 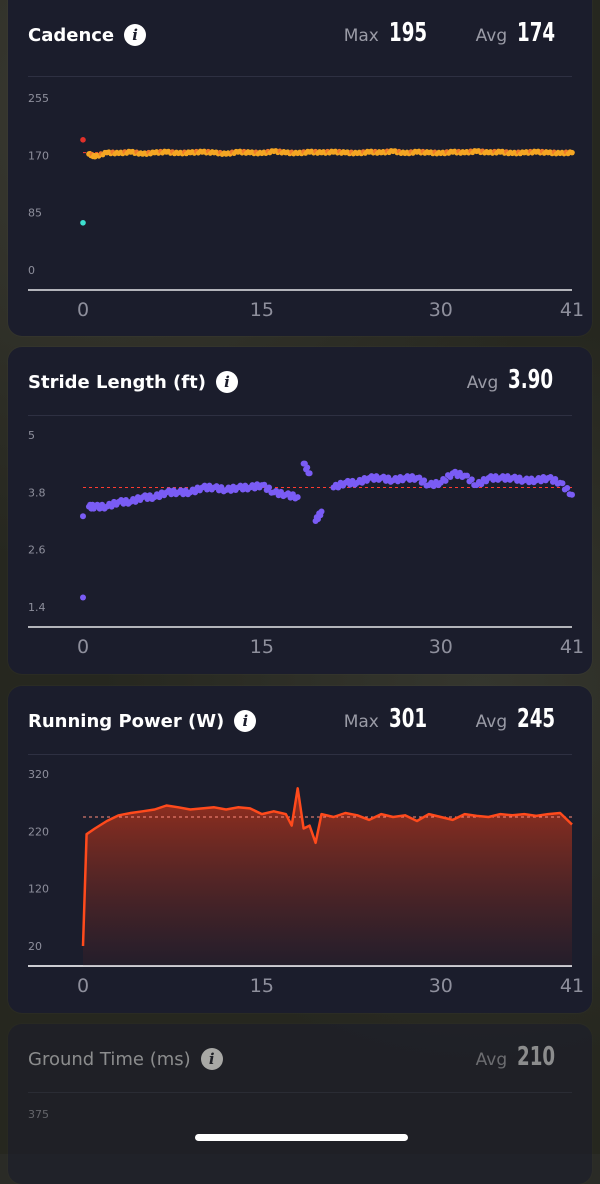 I want to click on home-indicator, so click(x=301, y=1137).